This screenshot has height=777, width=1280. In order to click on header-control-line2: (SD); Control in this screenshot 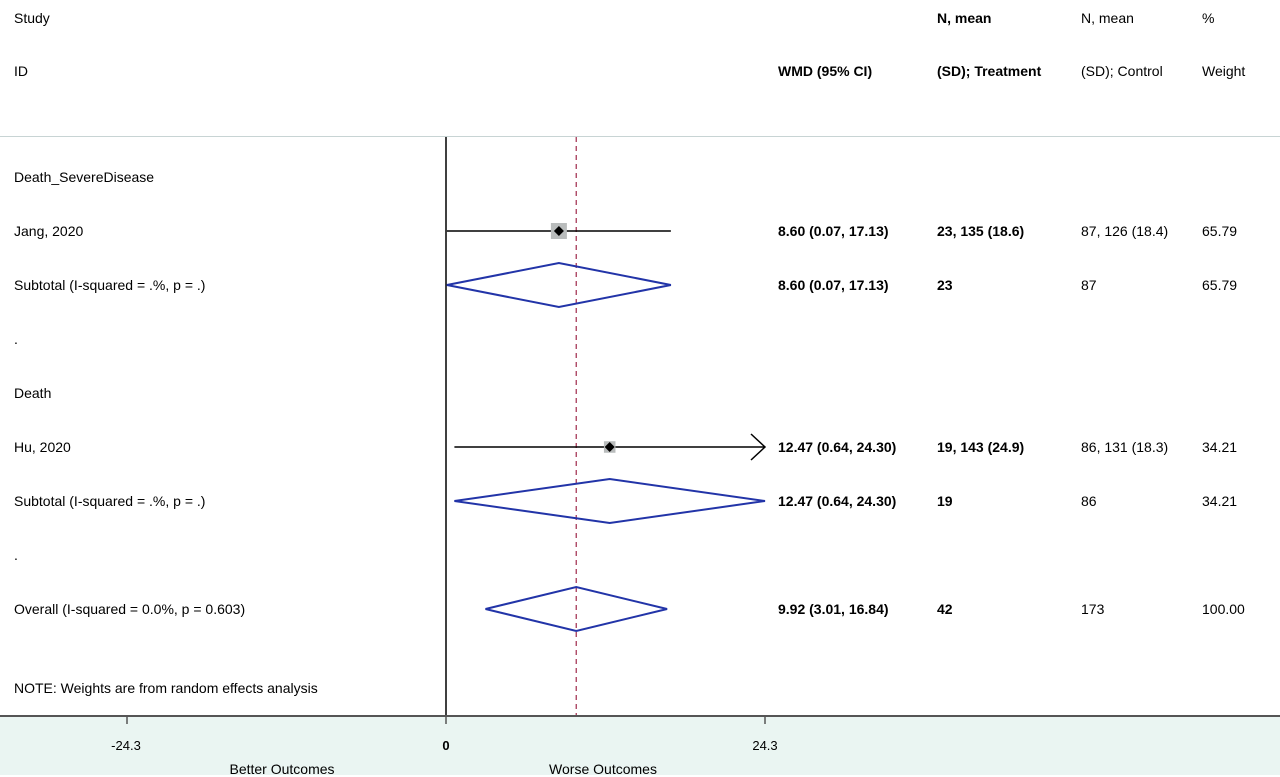, I will do `click(1122, 71)`.